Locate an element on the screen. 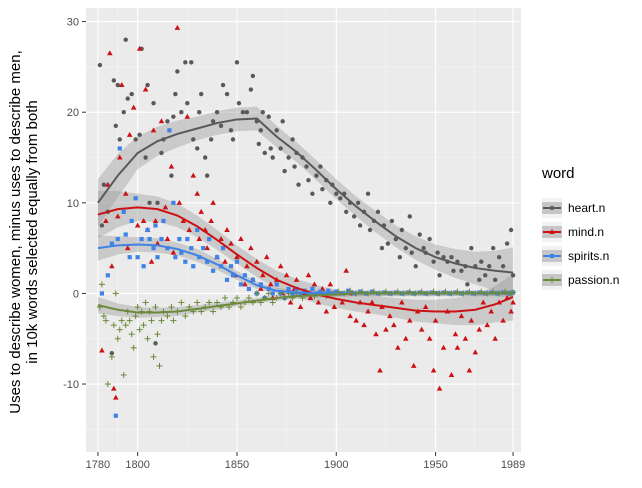  legend-key-mind-n is located at coordinates (552, 232).